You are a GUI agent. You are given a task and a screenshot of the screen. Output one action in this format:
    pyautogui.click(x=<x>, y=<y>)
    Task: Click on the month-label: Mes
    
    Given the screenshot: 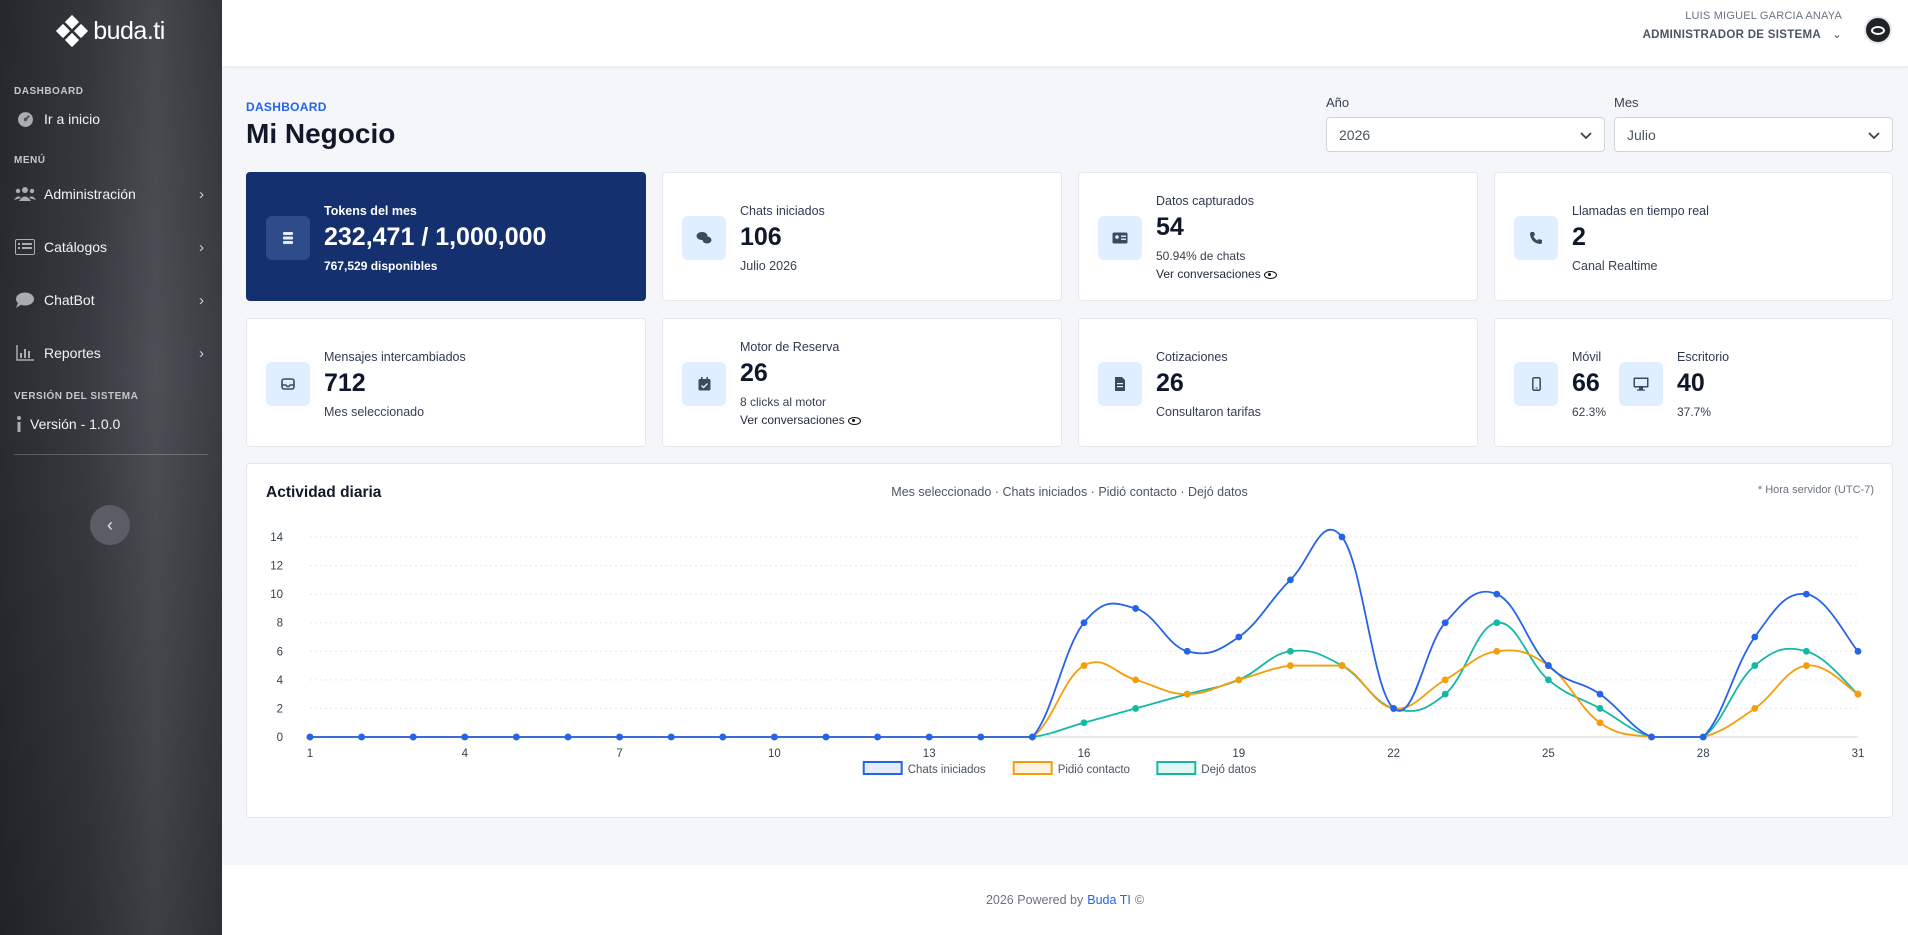 What is the action you would take?
    pyautogui.click(x=1626, y=102)
    